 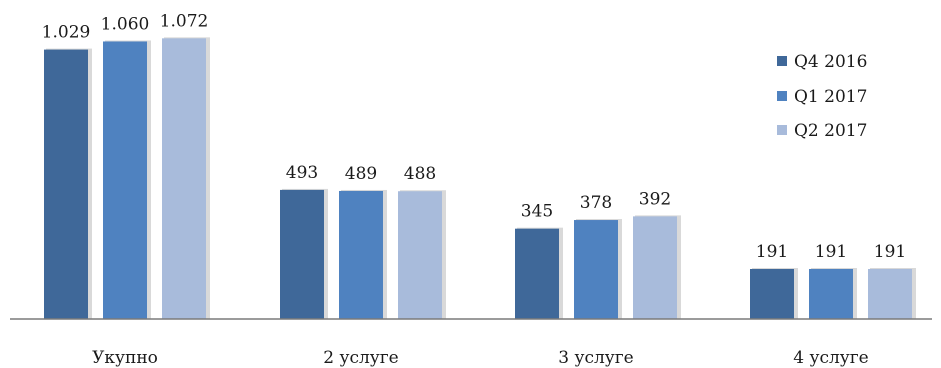 I want to click on category-label: 4 услуге, so click(x=831, y=358).